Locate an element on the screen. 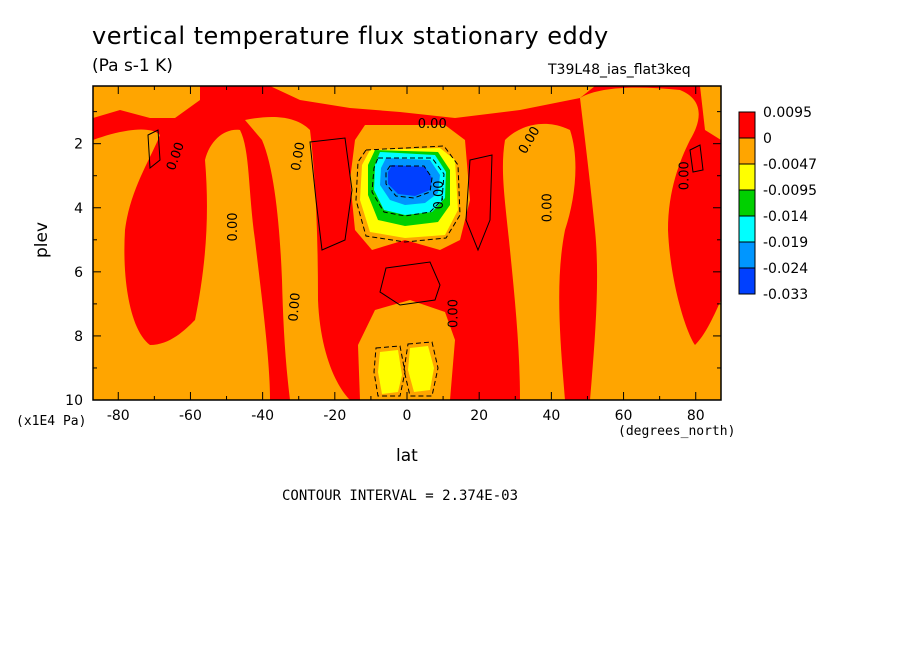 Image resolution: width=904 pixels, height=654 pixels. y-tick-label: 4 is located at coordinates (78, 209).